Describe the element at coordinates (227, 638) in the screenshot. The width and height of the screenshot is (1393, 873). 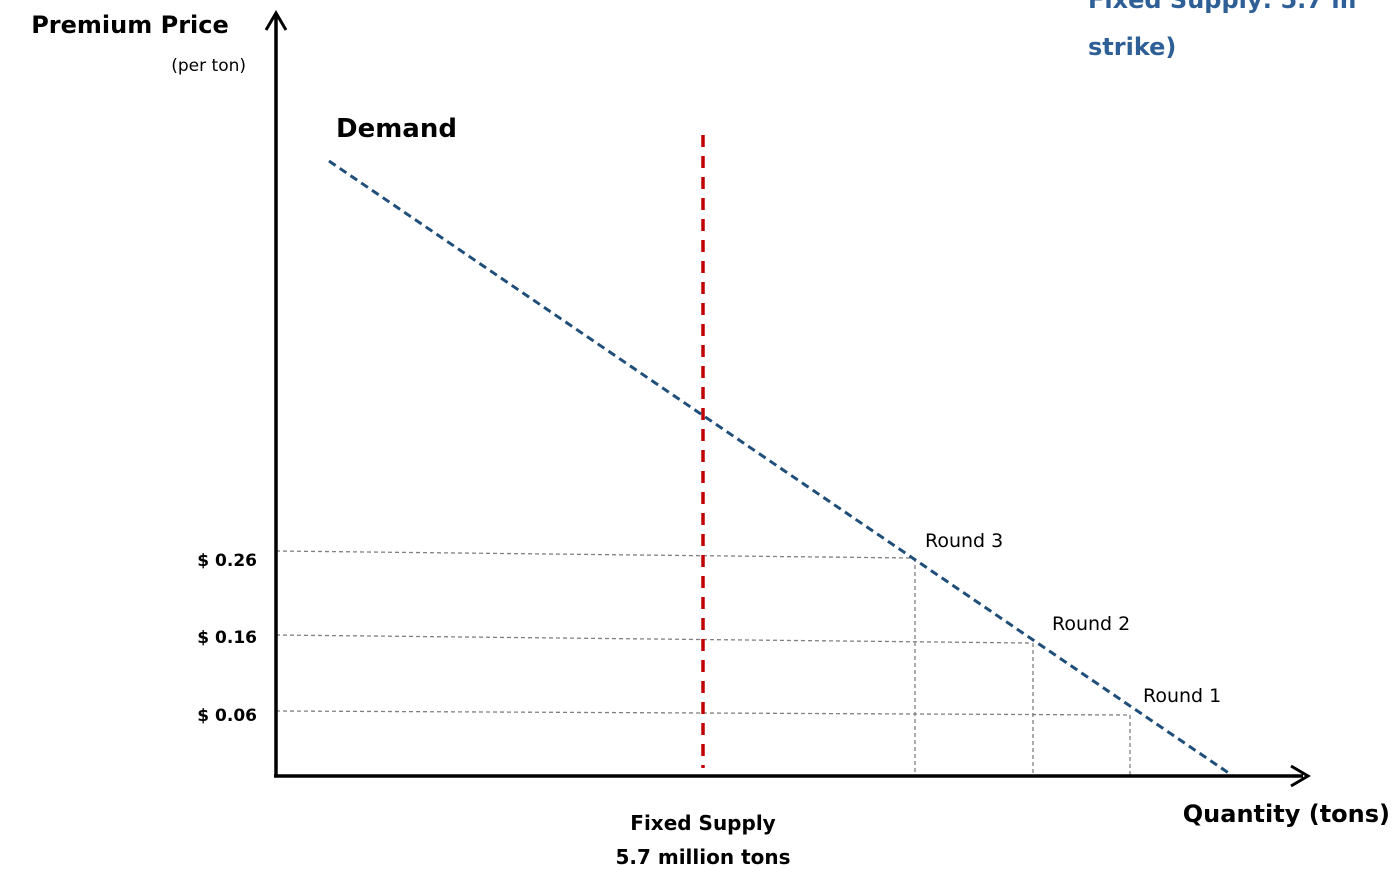
I see `price-tick-label: $ 0.16` at that location.